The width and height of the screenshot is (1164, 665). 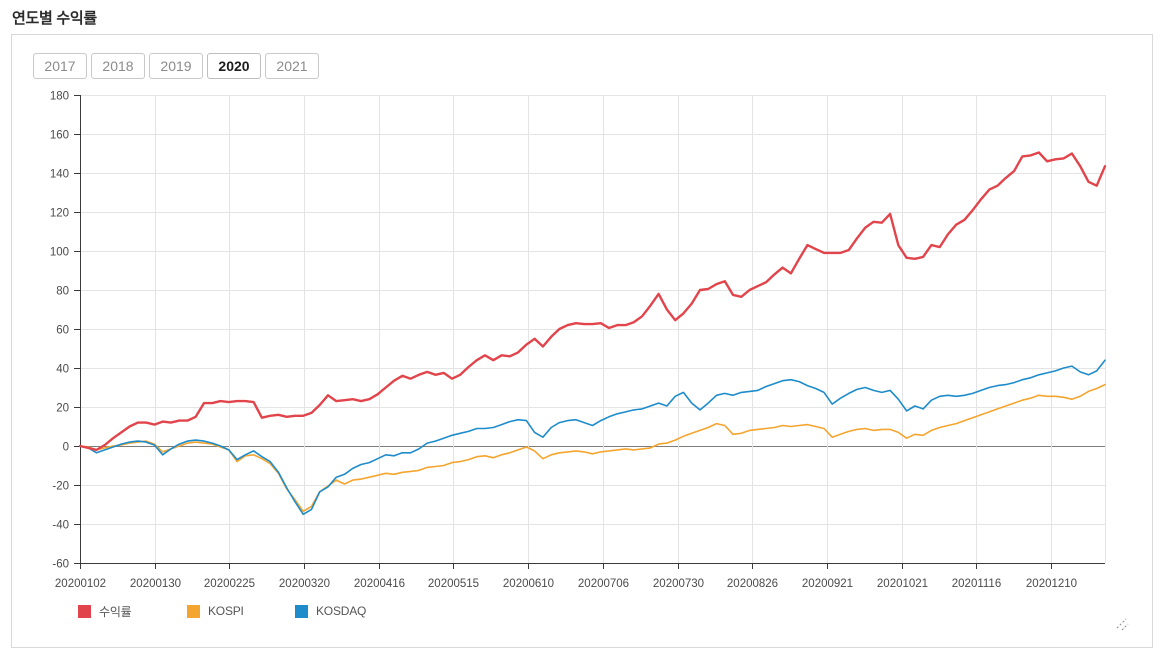 What do you see at coordinates (60, 526) in the screenshot?
I see `y-tick-label: -40` at bounding box center [60, 526].